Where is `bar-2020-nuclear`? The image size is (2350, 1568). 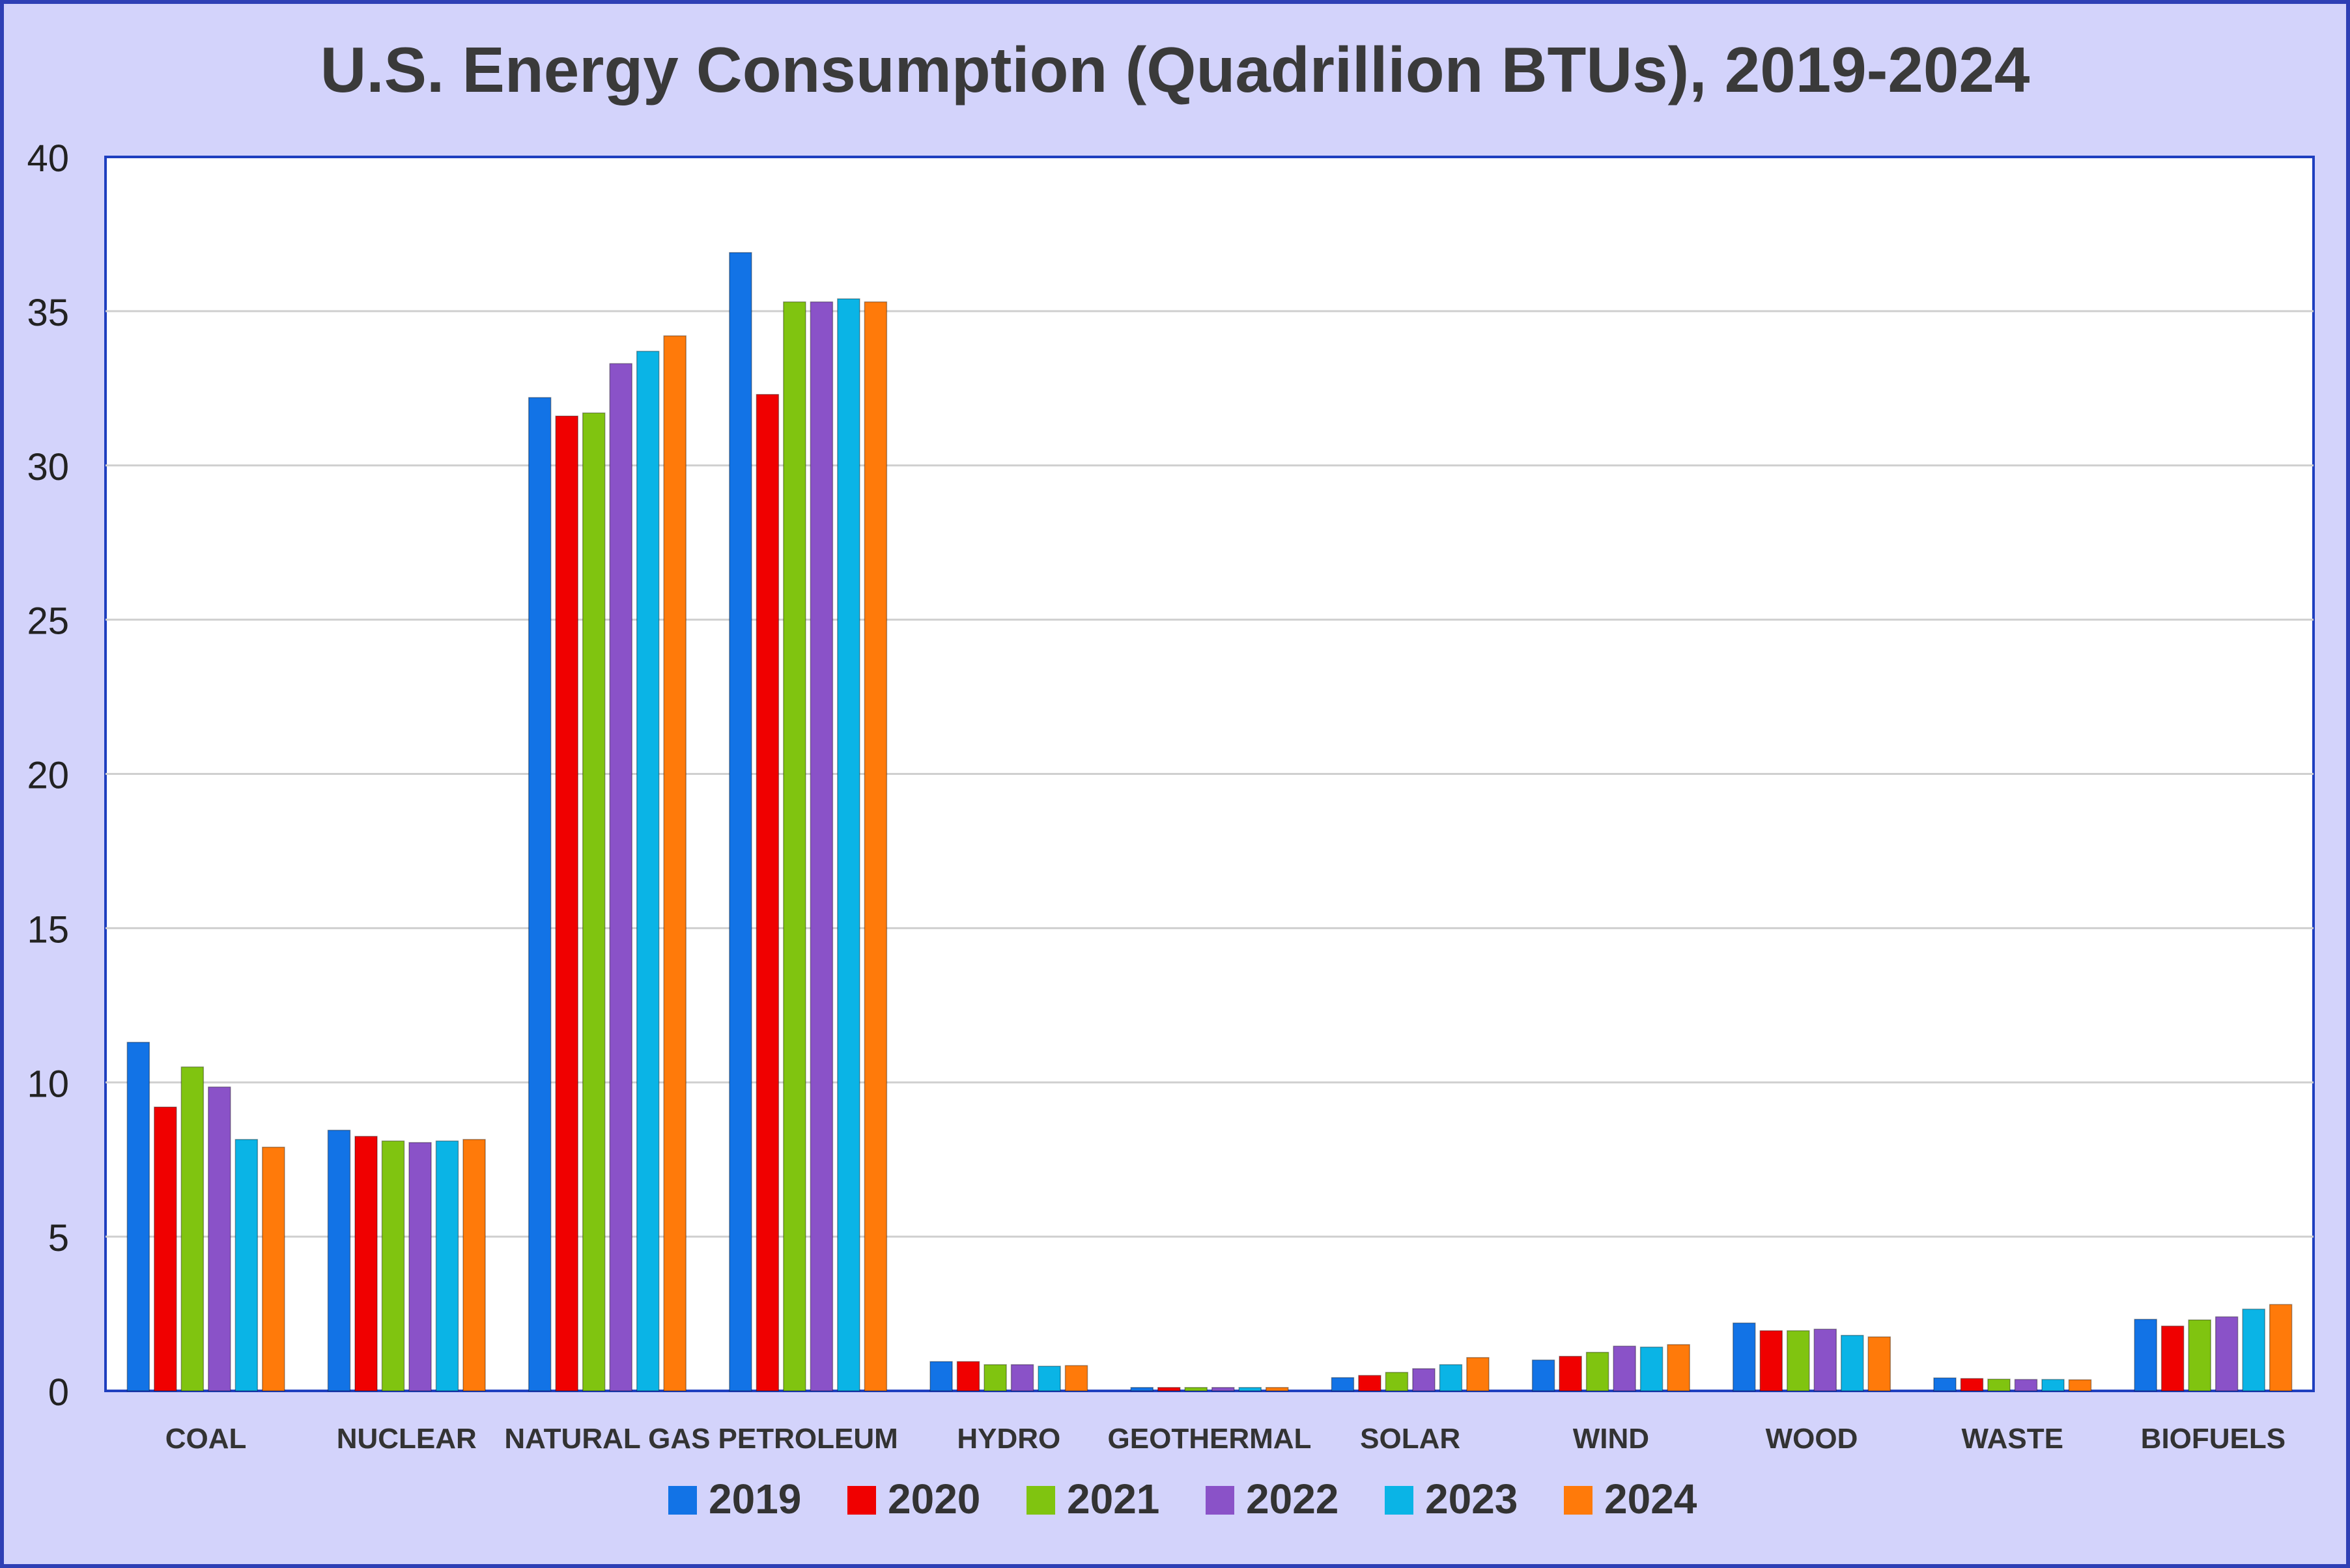 bar-2020-nuclear is located at coordinates (366, 1264).